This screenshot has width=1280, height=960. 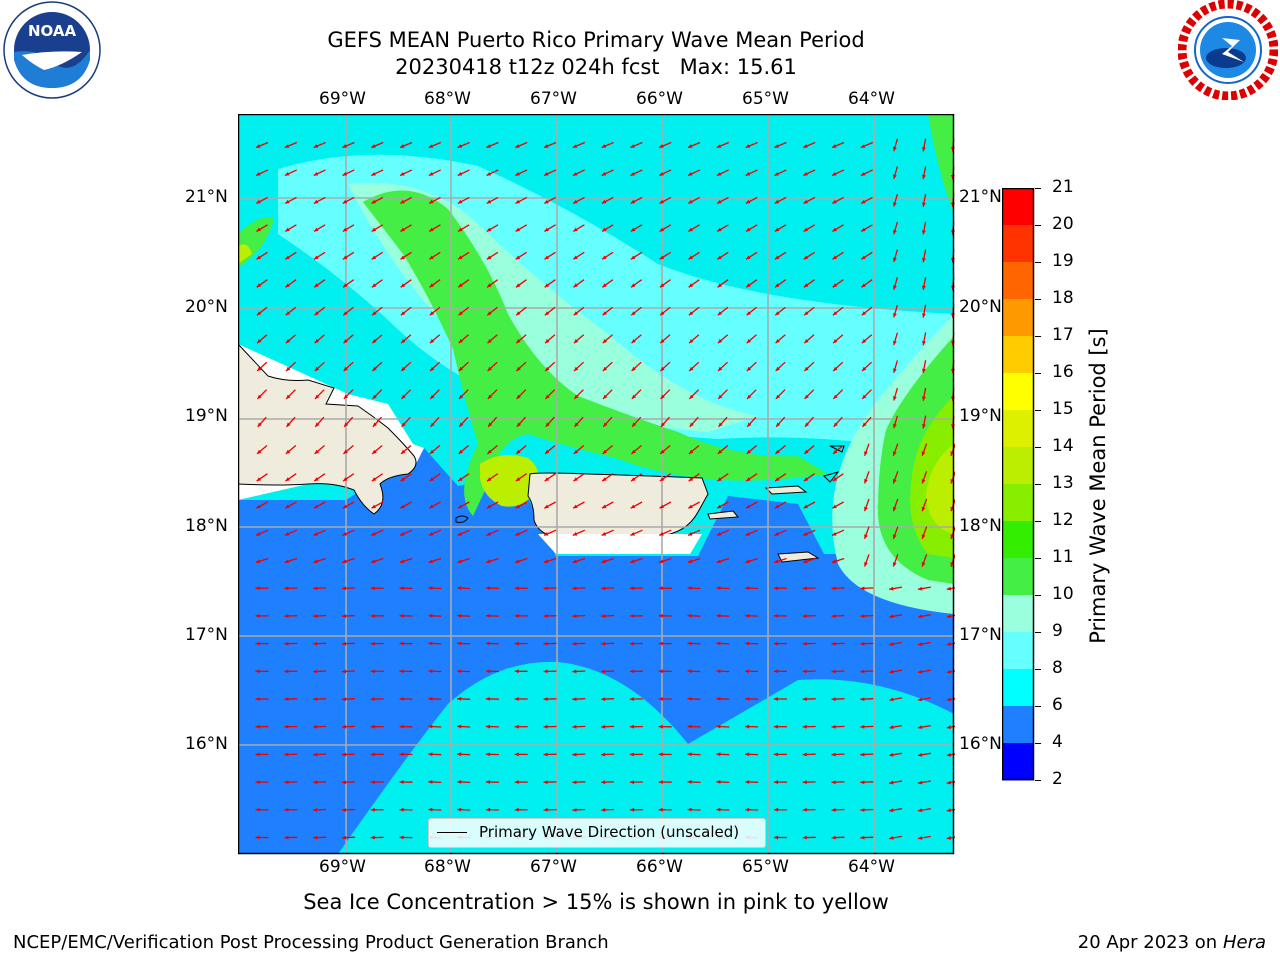 I want to click on lon-tick-top: 66°W, so click(x=659, y=99).